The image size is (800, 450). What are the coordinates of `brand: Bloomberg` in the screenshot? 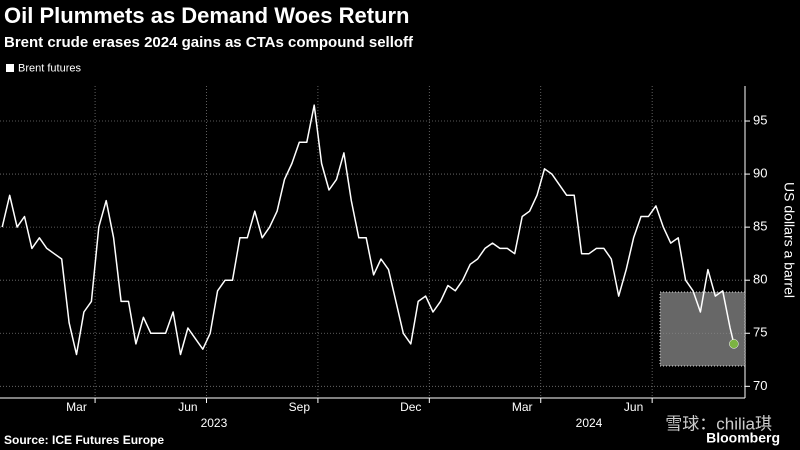 It's located at (743, 438).